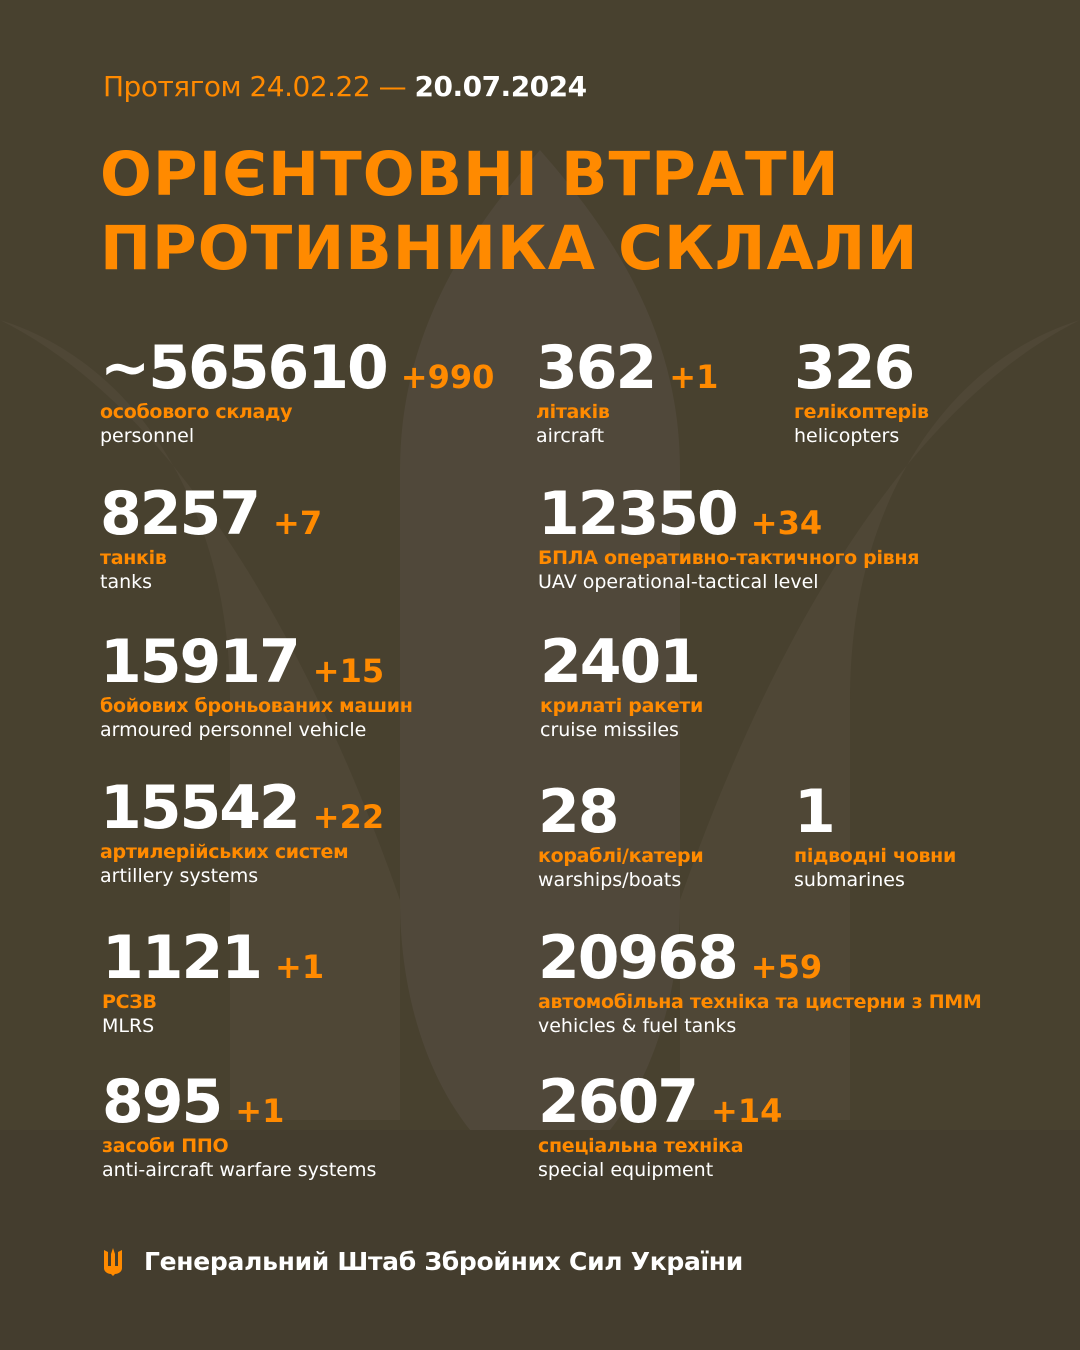  Describe the element at coordinates (854, 368) in the screenshot. I see `stat-value: 326` at that location.